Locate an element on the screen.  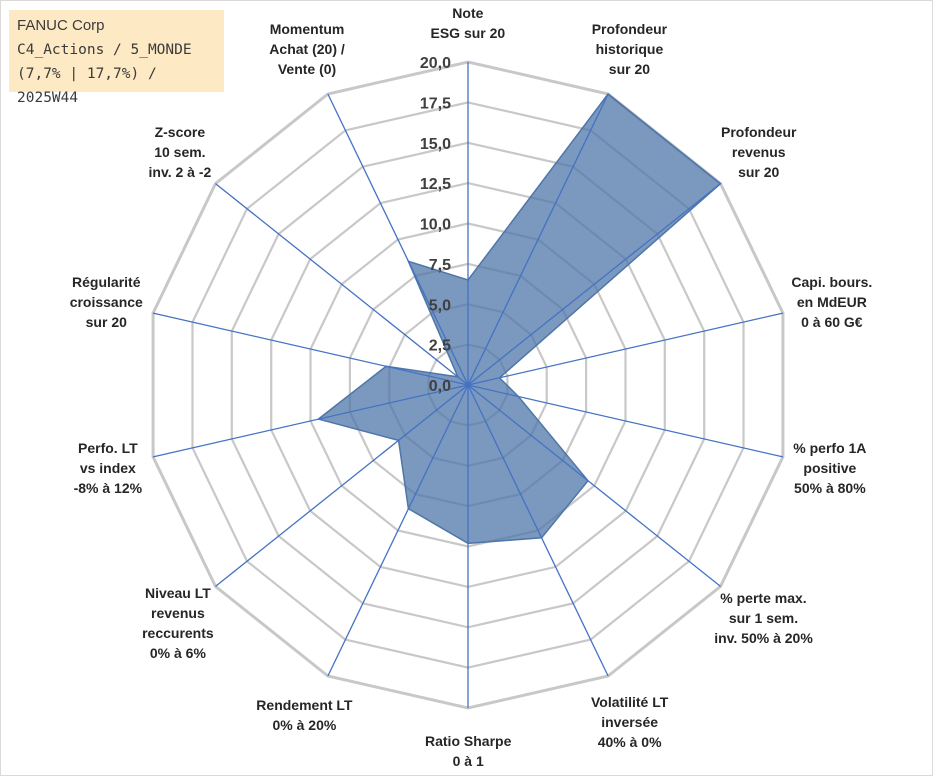
axis-label-0: Note ESG sur 20 is located at coordinates (468, 23).